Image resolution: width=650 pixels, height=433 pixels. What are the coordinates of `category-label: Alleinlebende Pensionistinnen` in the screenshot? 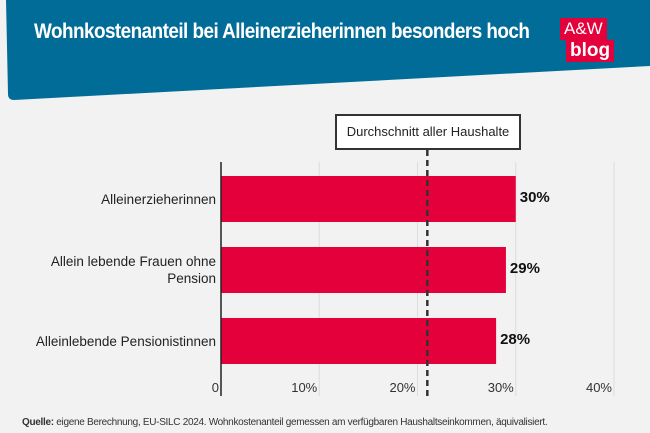 It's located at (125, 341).